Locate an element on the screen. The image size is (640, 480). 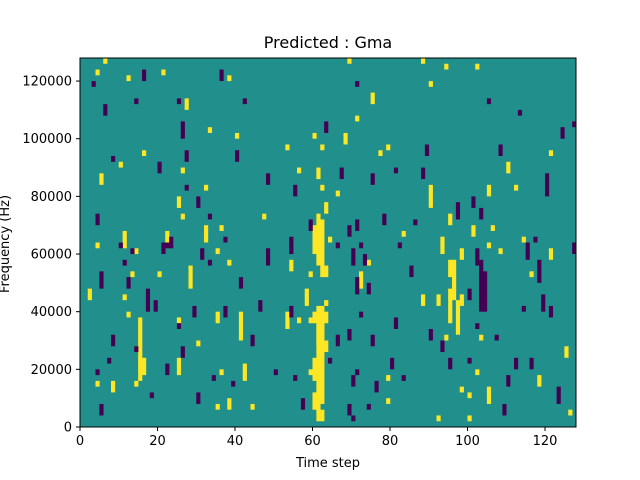
y-axis: 0 20000 40000 60000 80000 100000 120000 is located at coordinates (51, 255).